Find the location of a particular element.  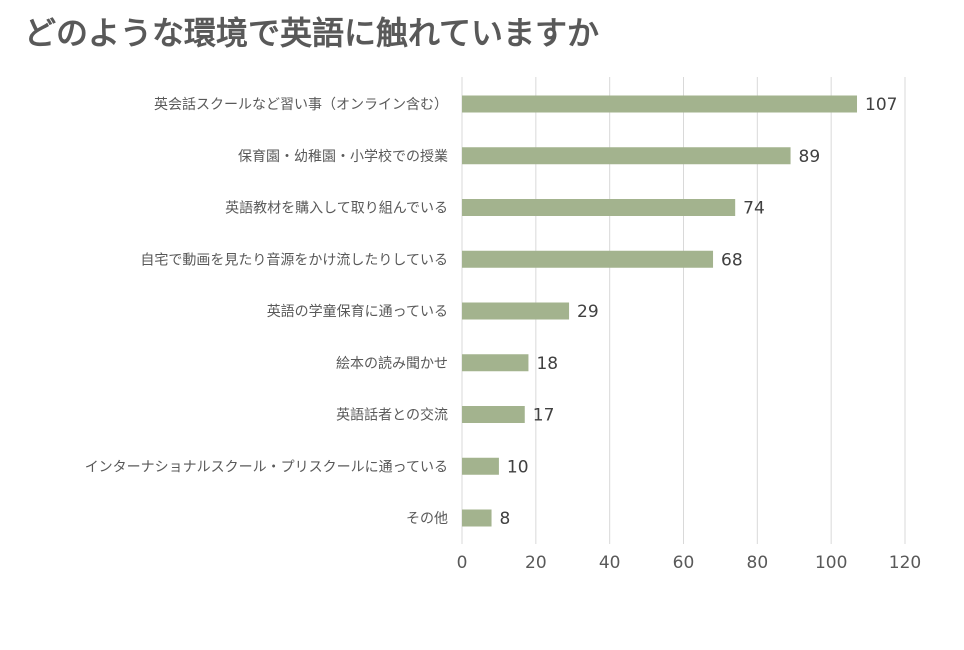

x-tick-label: 40 is located at coordinates (610, 563).